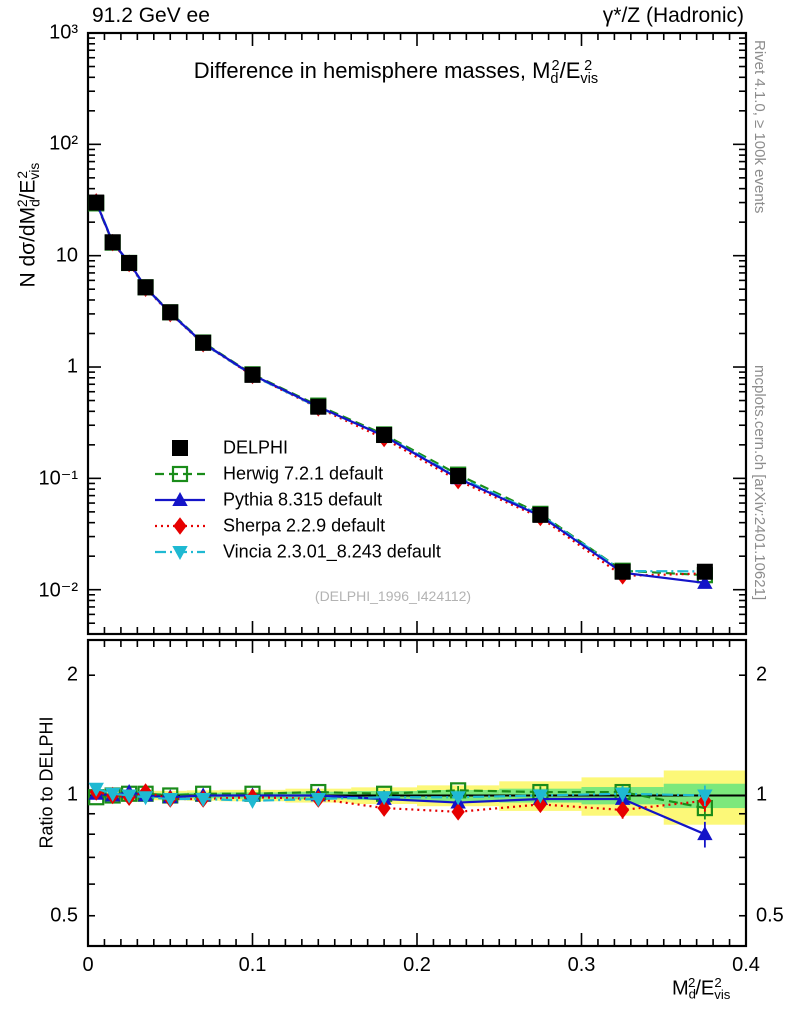  I want to click on header-right: γ*/Z (Hadronic), so click(673, 15).